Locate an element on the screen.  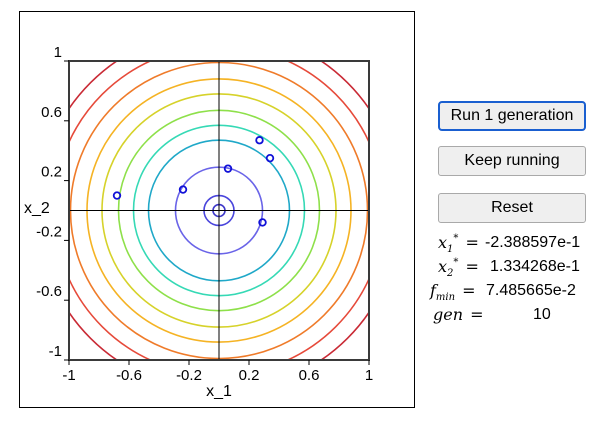
keep-running-button: Keep running is located at coordinates (512, 161).